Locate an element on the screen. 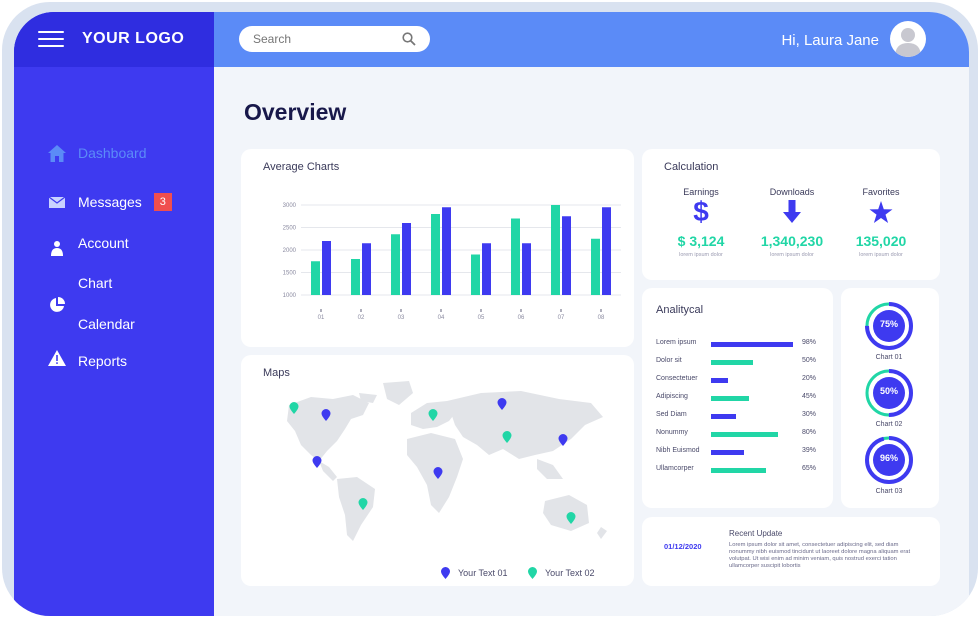 The image size is (980, 618). legend-label: Your Text 02 is located at coordinates (570, 573).